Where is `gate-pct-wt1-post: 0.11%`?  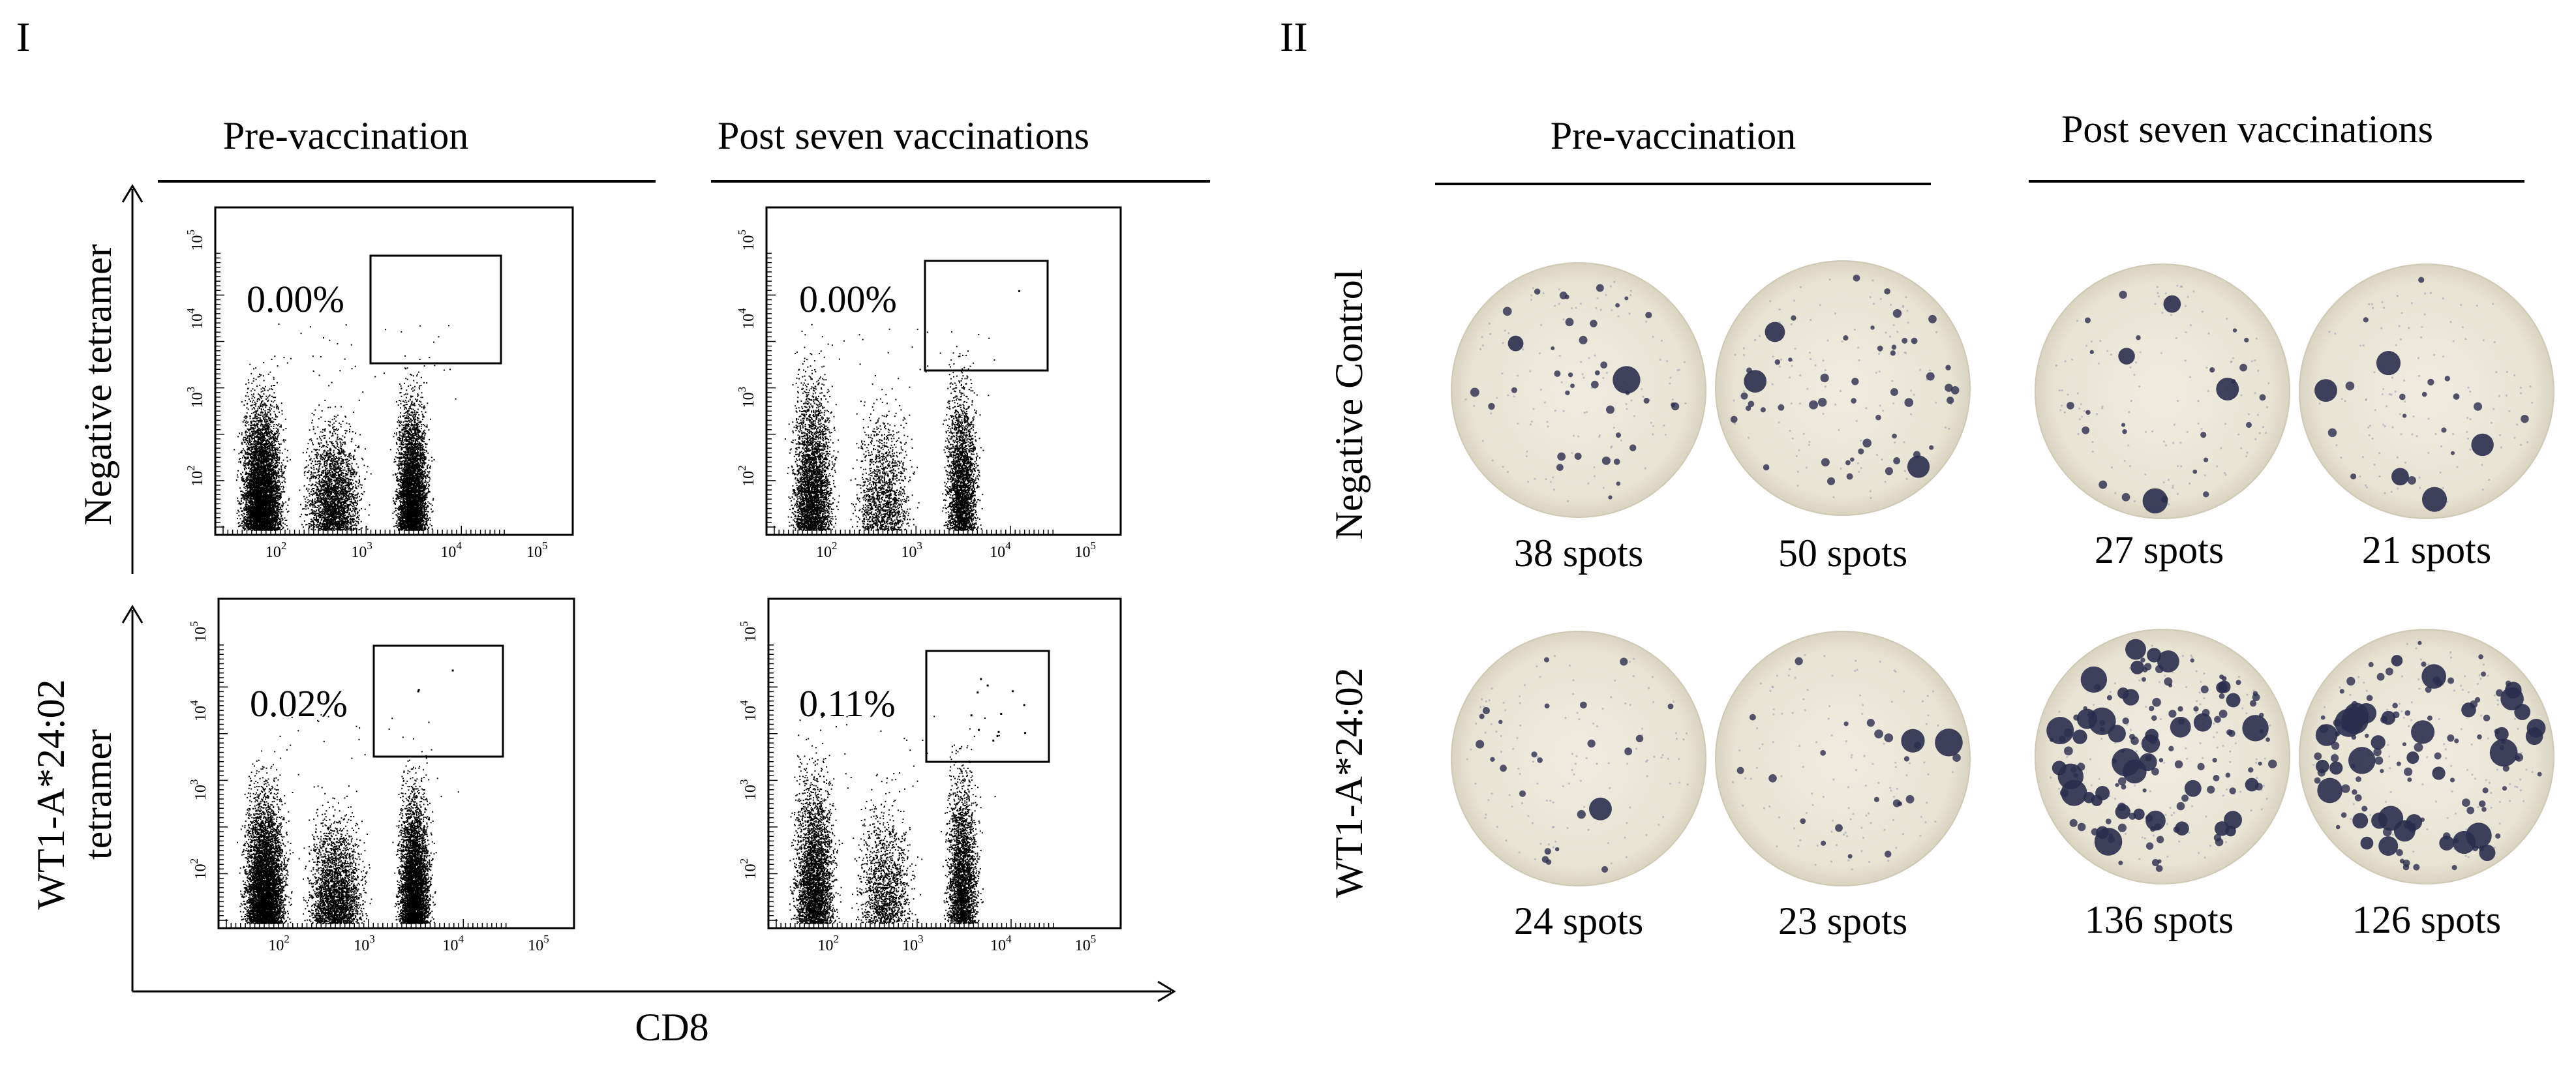
gate-pct-wt1-post: 0.11% is located at coordinates (848, 704).